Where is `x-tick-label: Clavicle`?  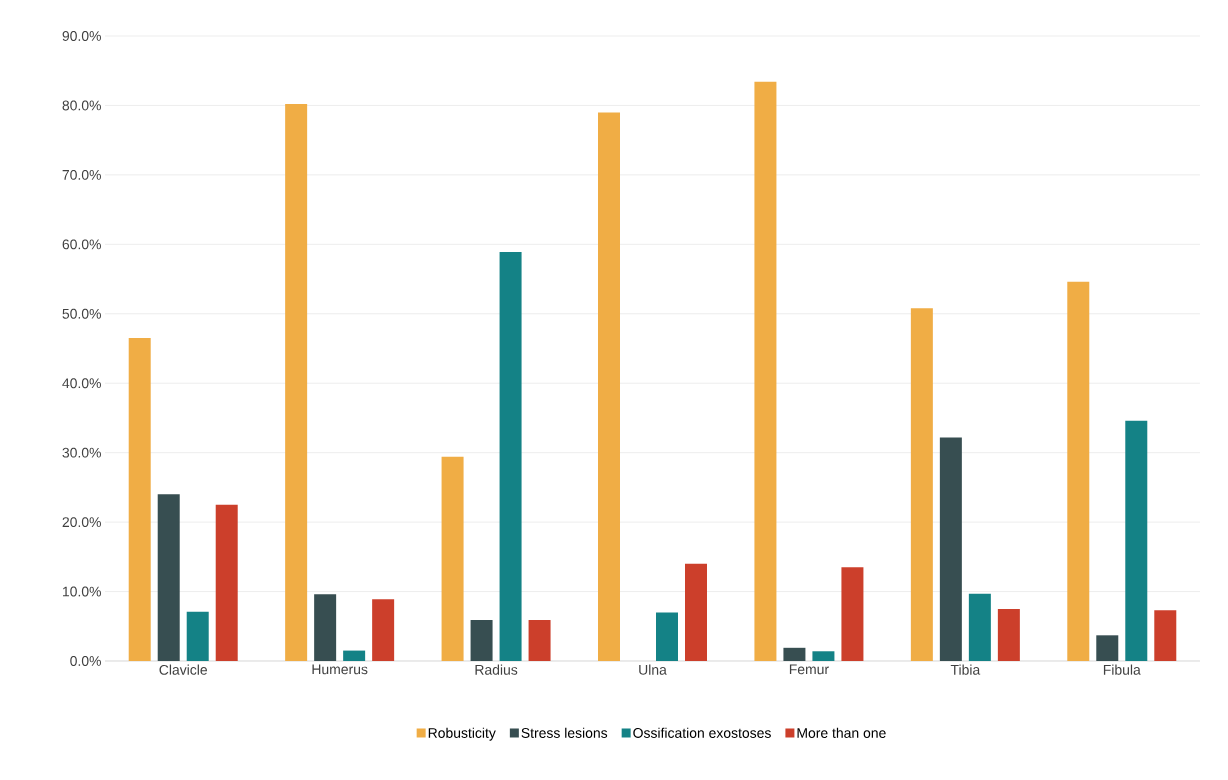
x-tick-label: Clavicle is located at coordinates (183, 669).